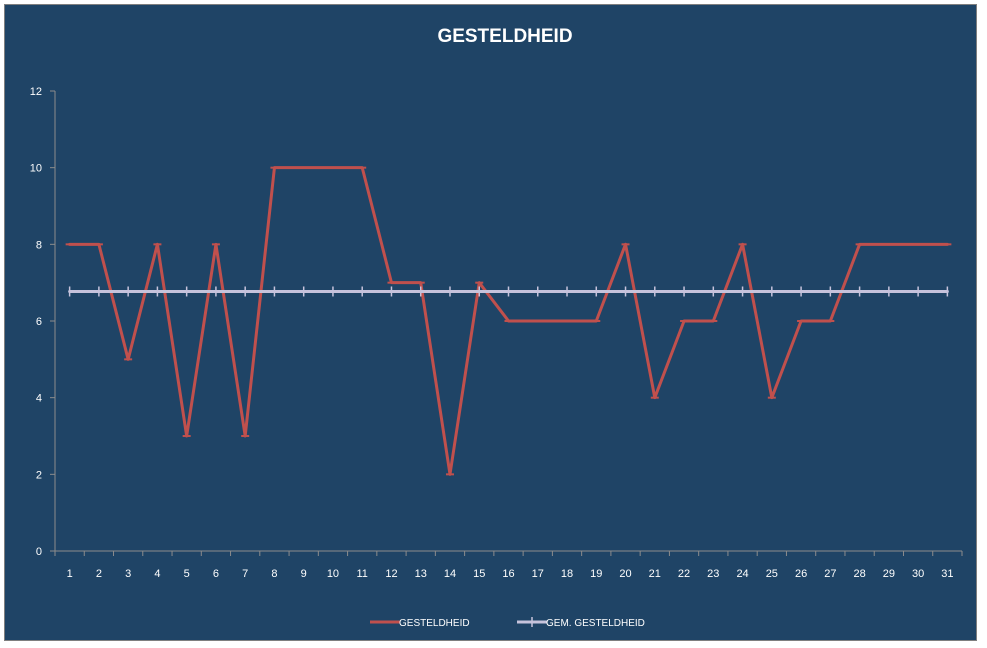 The image size is (987, 648). I want to click on x-tick-label: 6, so click(216, 574).